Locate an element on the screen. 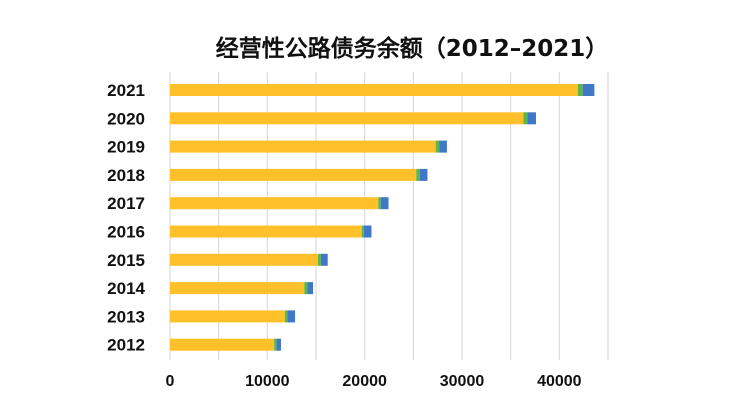 Image resolution: width=744 pixels, height=410 pixels. category-label: 2021 is located at coordinates (126, 90).